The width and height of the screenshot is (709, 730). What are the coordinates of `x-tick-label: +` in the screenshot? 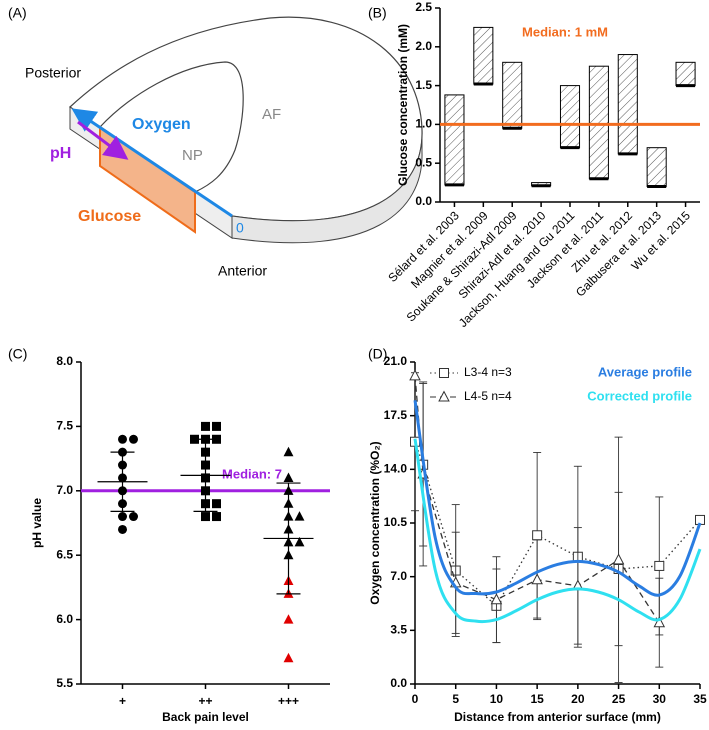 It's located at (122, 701).